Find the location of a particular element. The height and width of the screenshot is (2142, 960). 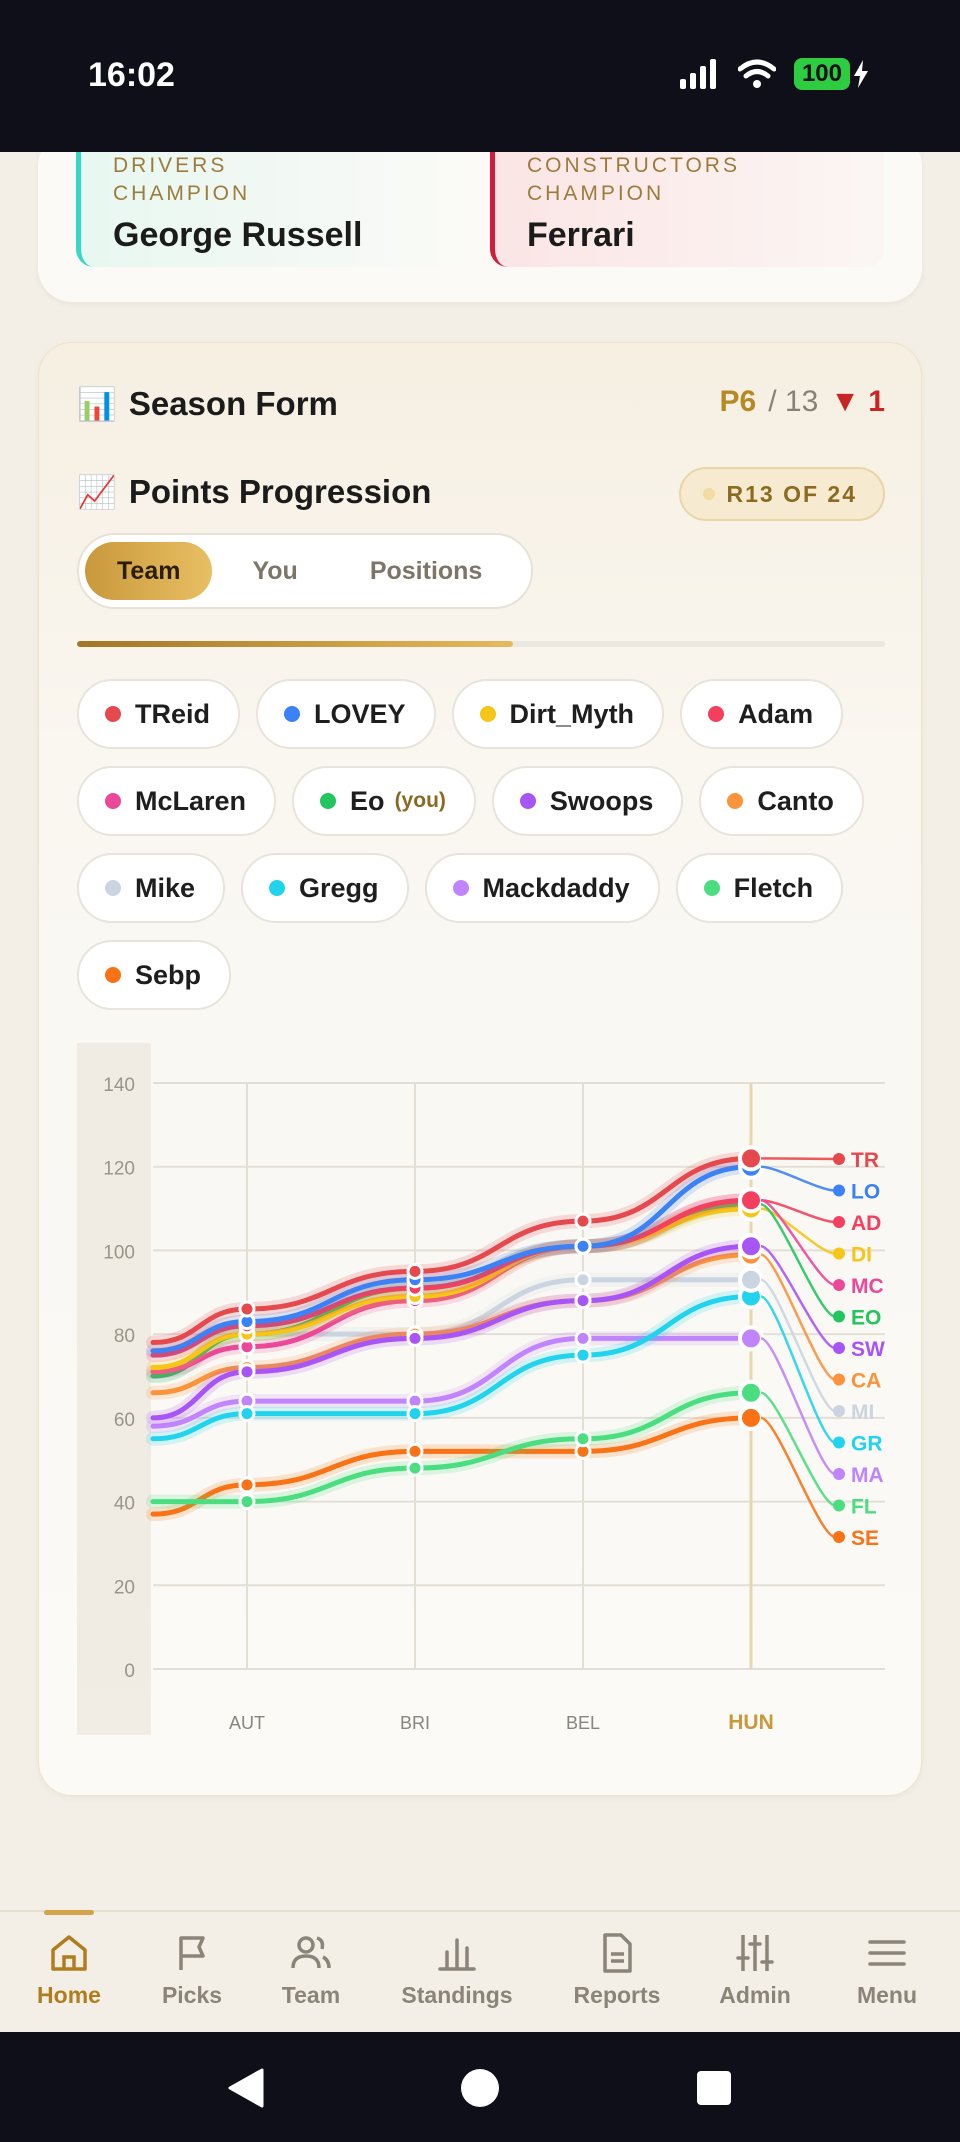

series-label: MC is located at coordinates (867, 1286).